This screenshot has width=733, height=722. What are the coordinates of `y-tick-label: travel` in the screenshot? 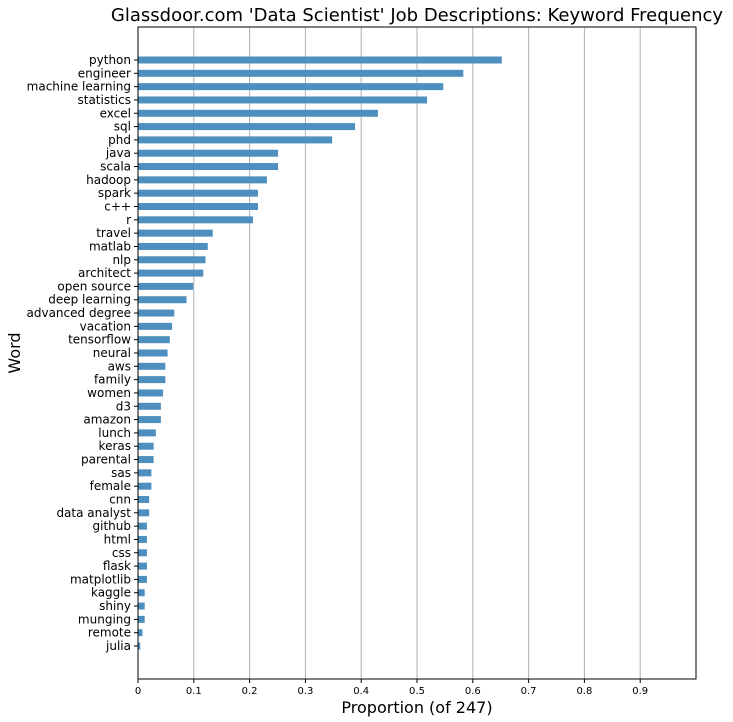 It's located at (113, 233).